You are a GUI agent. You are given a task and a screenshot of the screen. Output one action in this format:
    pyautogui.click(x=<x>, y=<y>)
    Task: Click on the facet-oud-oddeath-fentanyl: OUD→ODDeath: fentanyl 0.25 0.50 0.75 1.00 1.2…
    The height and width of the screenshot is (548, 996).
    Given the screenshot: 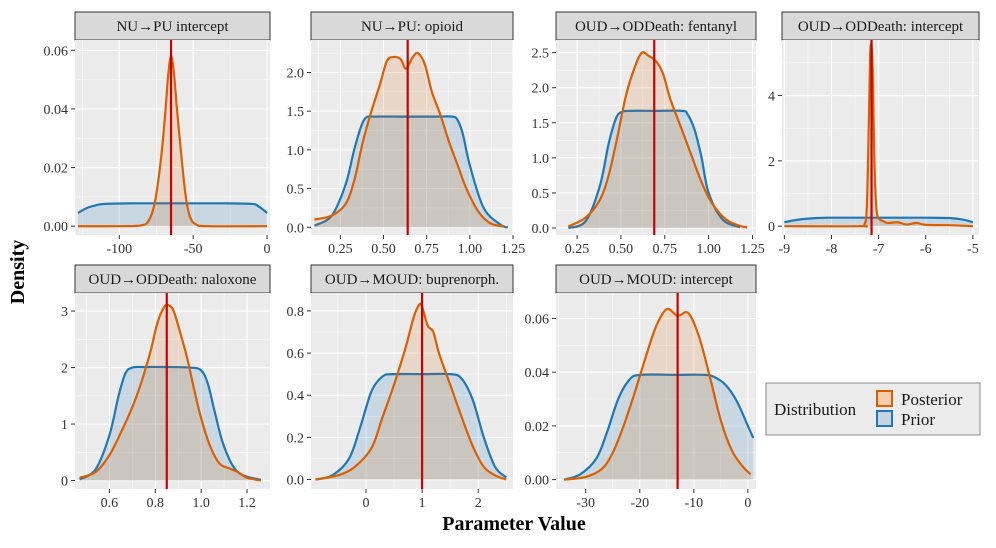 What is the action you would take?
    pyautogui.click(x=648, y=134)
    